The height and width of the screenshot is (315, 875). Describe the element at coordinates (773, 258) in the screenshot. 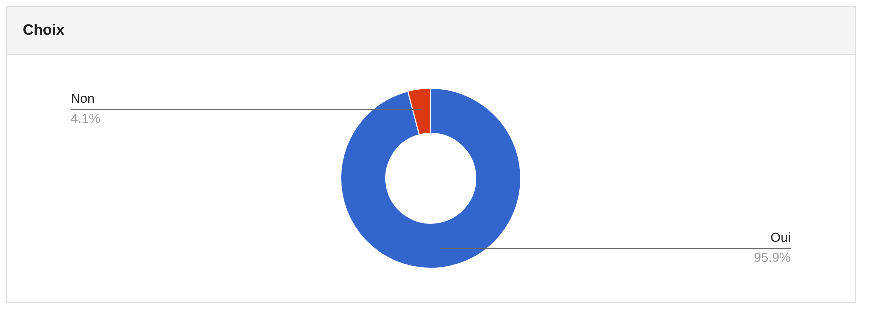

I see `data-label: 95.9%` at that location.